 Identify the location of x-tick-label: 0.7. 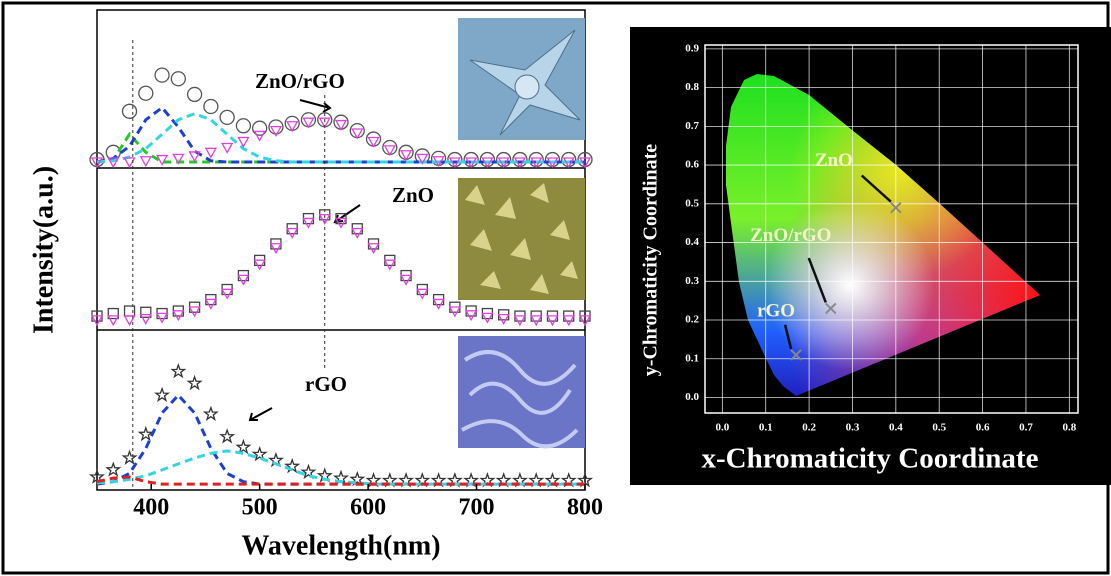
(1026, 428).